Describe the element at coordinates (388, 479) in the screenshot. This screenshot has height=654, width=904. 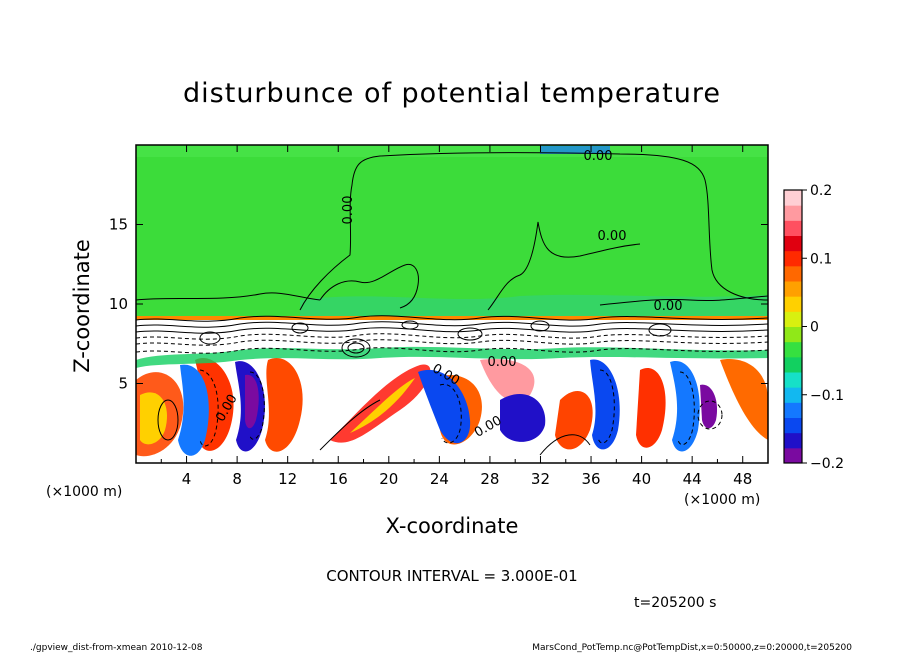
I see `x-tick-label: 20` at that location.